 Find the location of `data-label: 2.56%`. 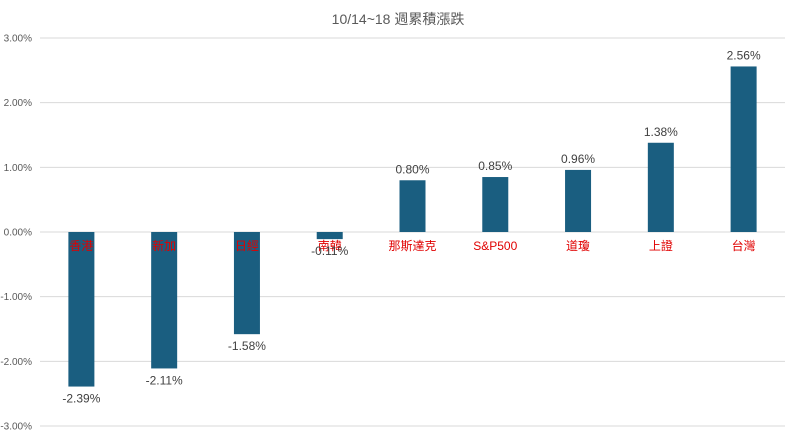

data-label: 2.56% is located at coordinates (744, 55).